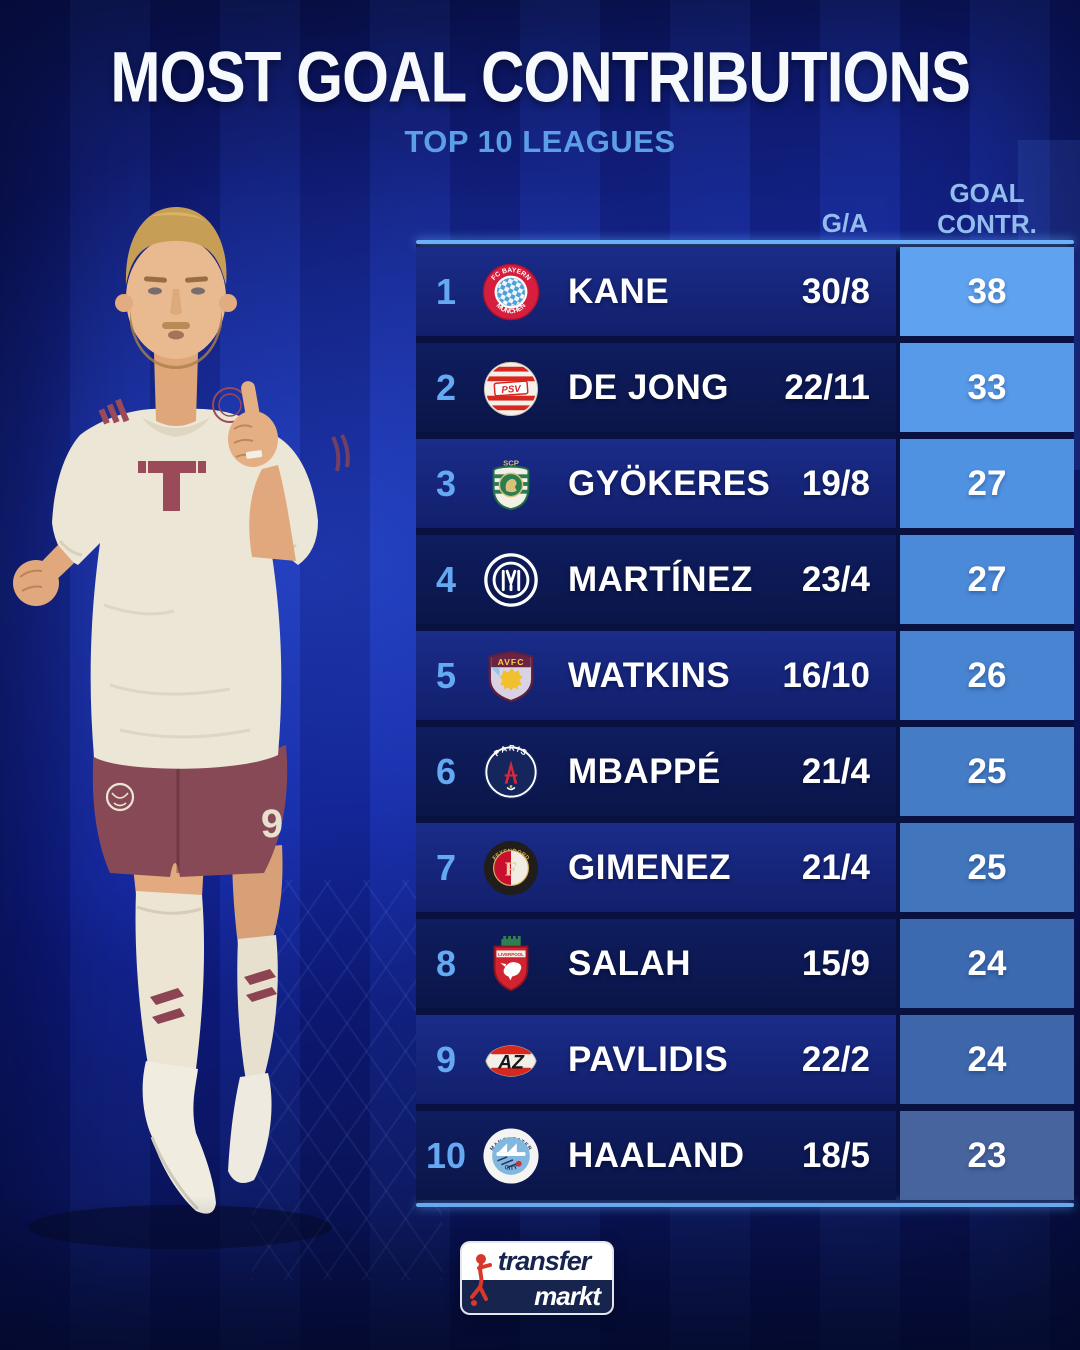  What do you see at coordinates (511, 462) in the screenshot?
I see `svg-text: SCP` at bounding box center [511, 462].